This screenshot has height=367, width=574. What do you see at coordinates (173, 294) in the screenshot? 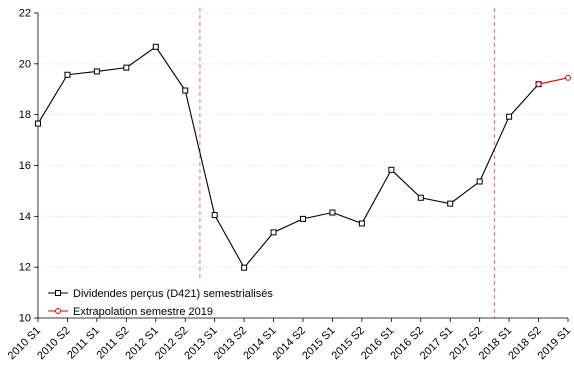
I see `legend-label: Dividendes perçus (D421) semestrialisés` at bounding box center [173, 294].